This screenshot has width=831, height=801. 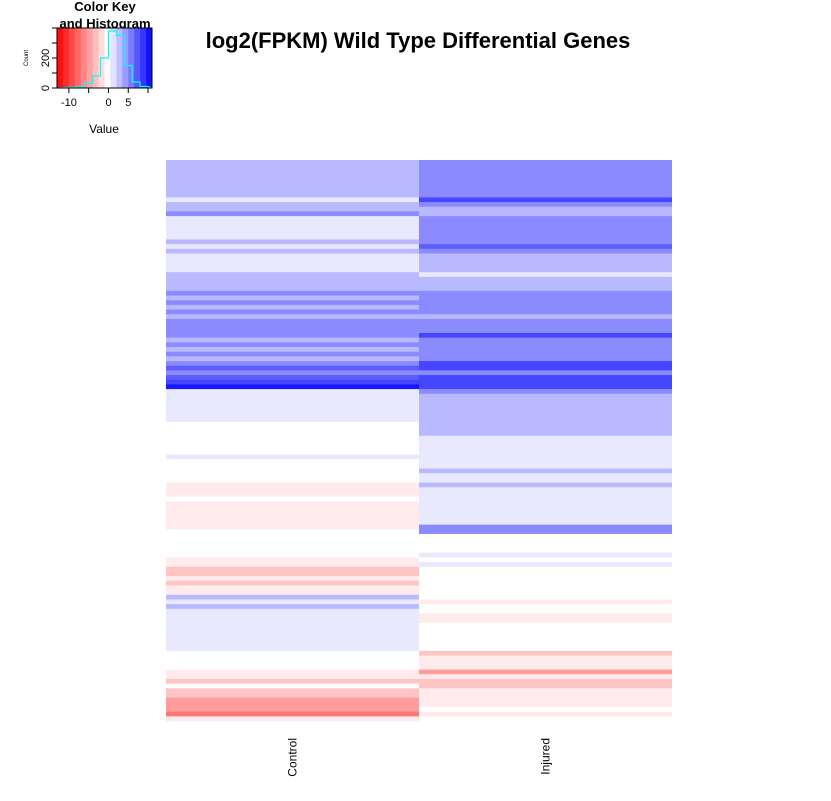 I want to click on color-key-x-tick-label: 5, so click(x=128, y=103).